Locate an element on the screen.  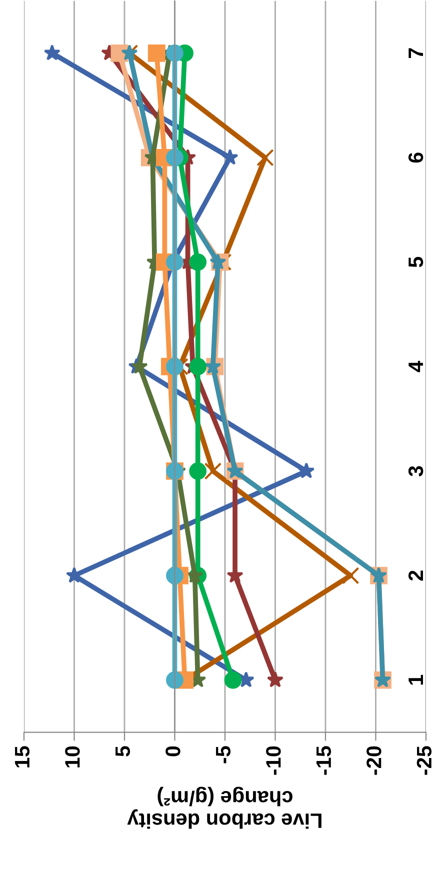
x-tick-label: -15 is located at coordinates (324, 760).